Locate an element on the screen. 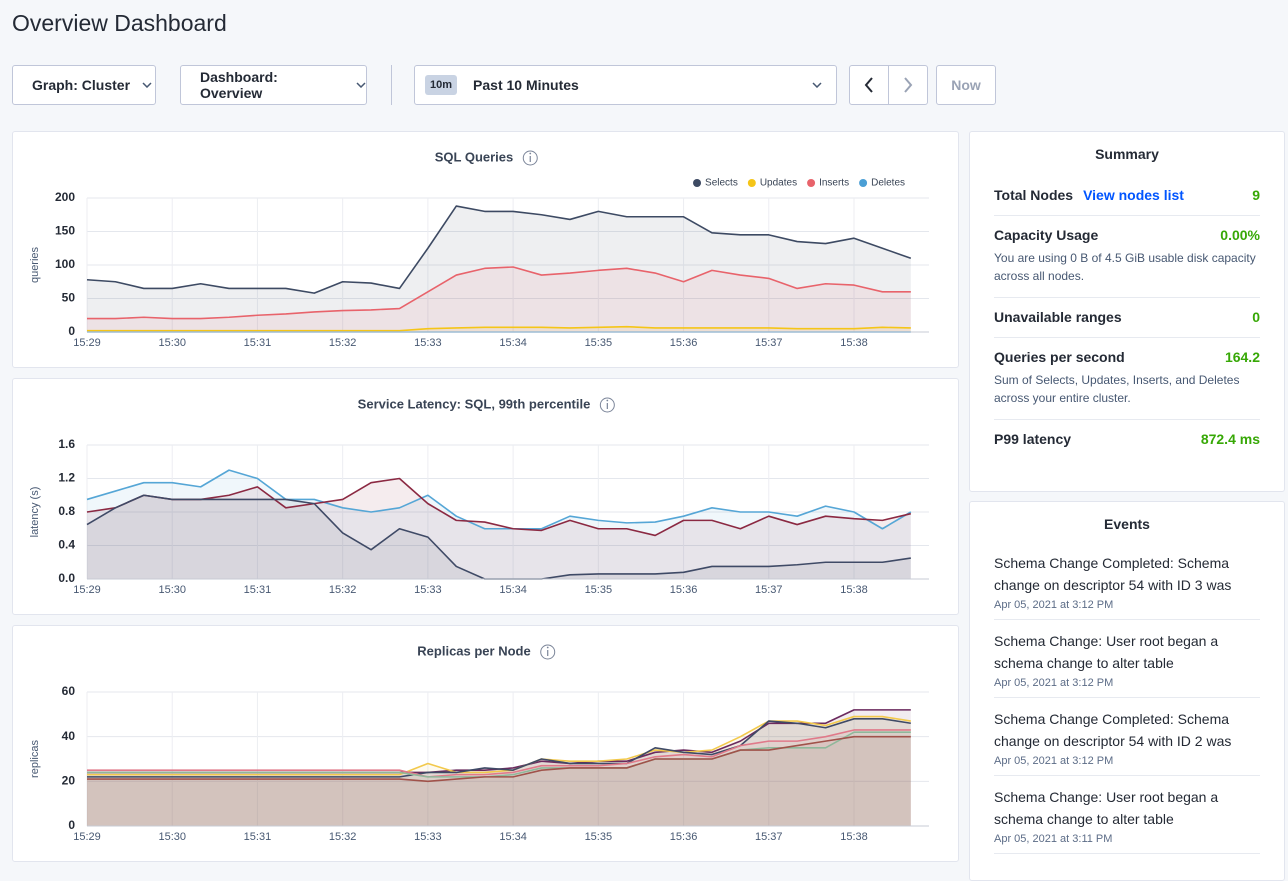 This screenshot has width=1288, height=881. y-tick-label: 60 is located at coordinates (69, 691).